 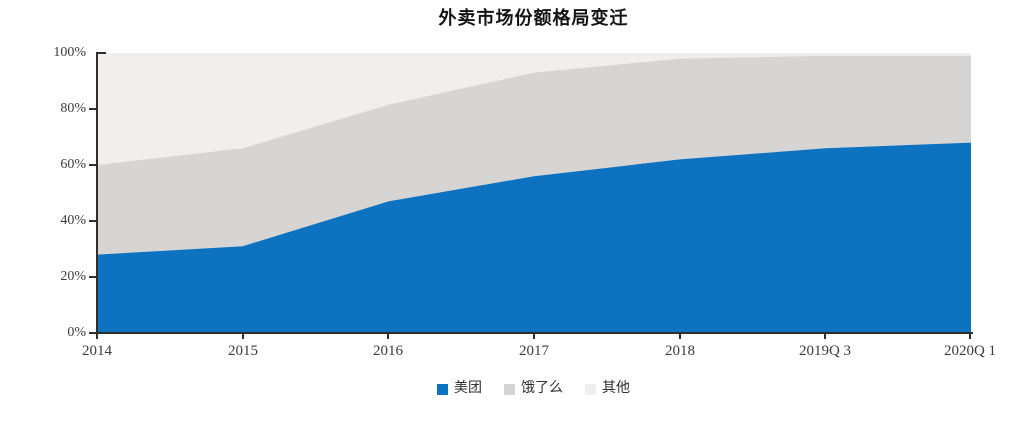 What do you see at coordinates (73, 108) in the screenshot?
I see `y-label-80: 80%` at bounding box center [73, 108].